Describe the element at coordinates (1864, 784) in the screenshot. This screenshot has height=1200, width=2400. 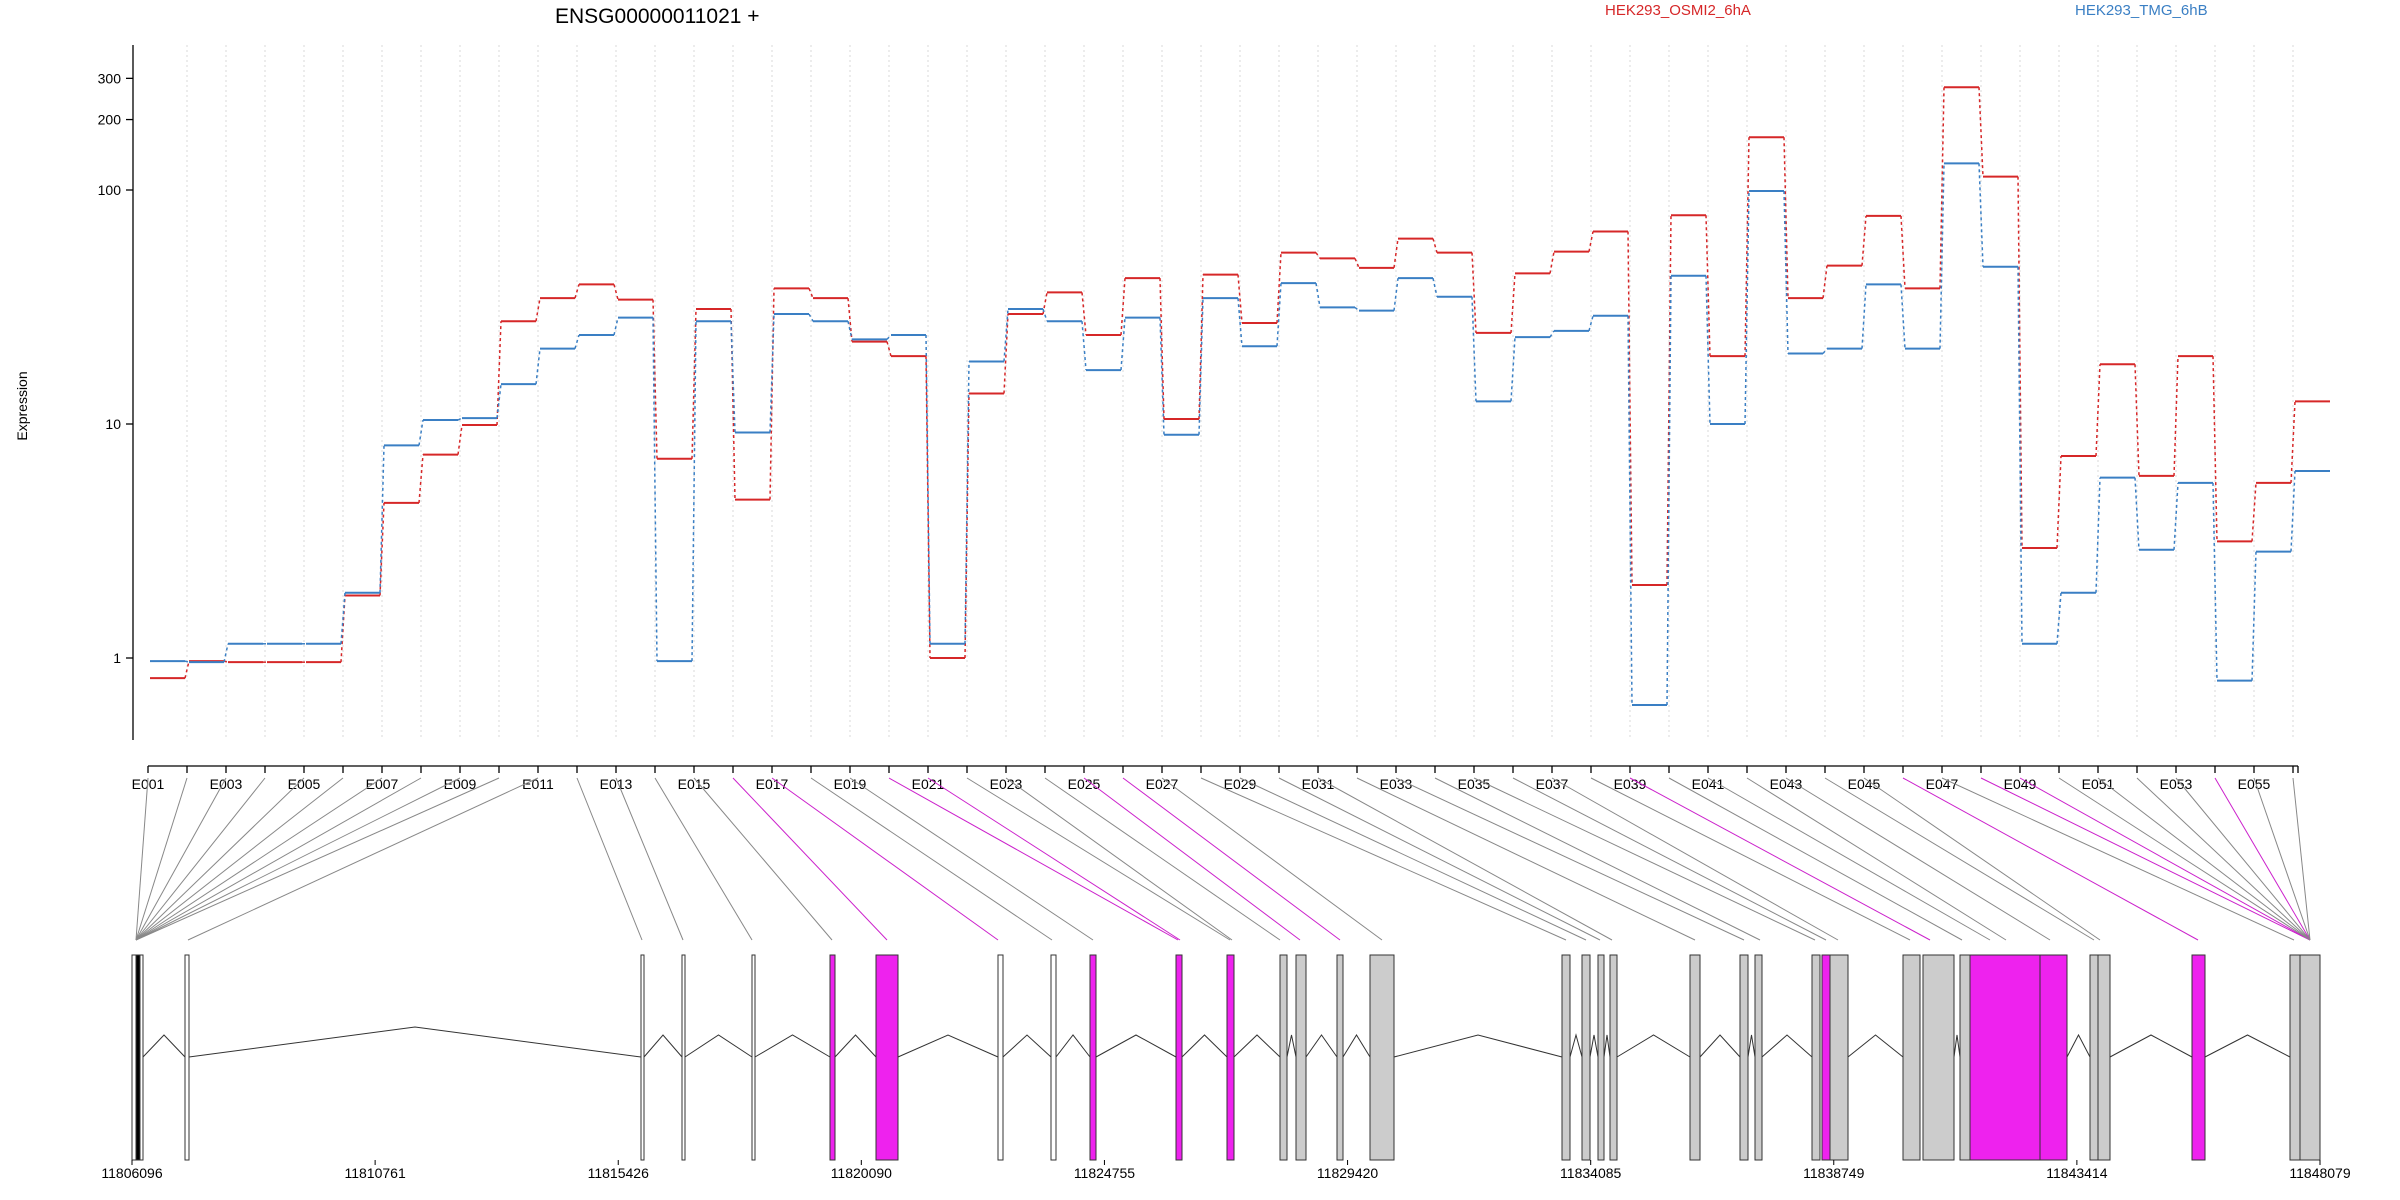
I see `x-tick-label: E045` at that location.